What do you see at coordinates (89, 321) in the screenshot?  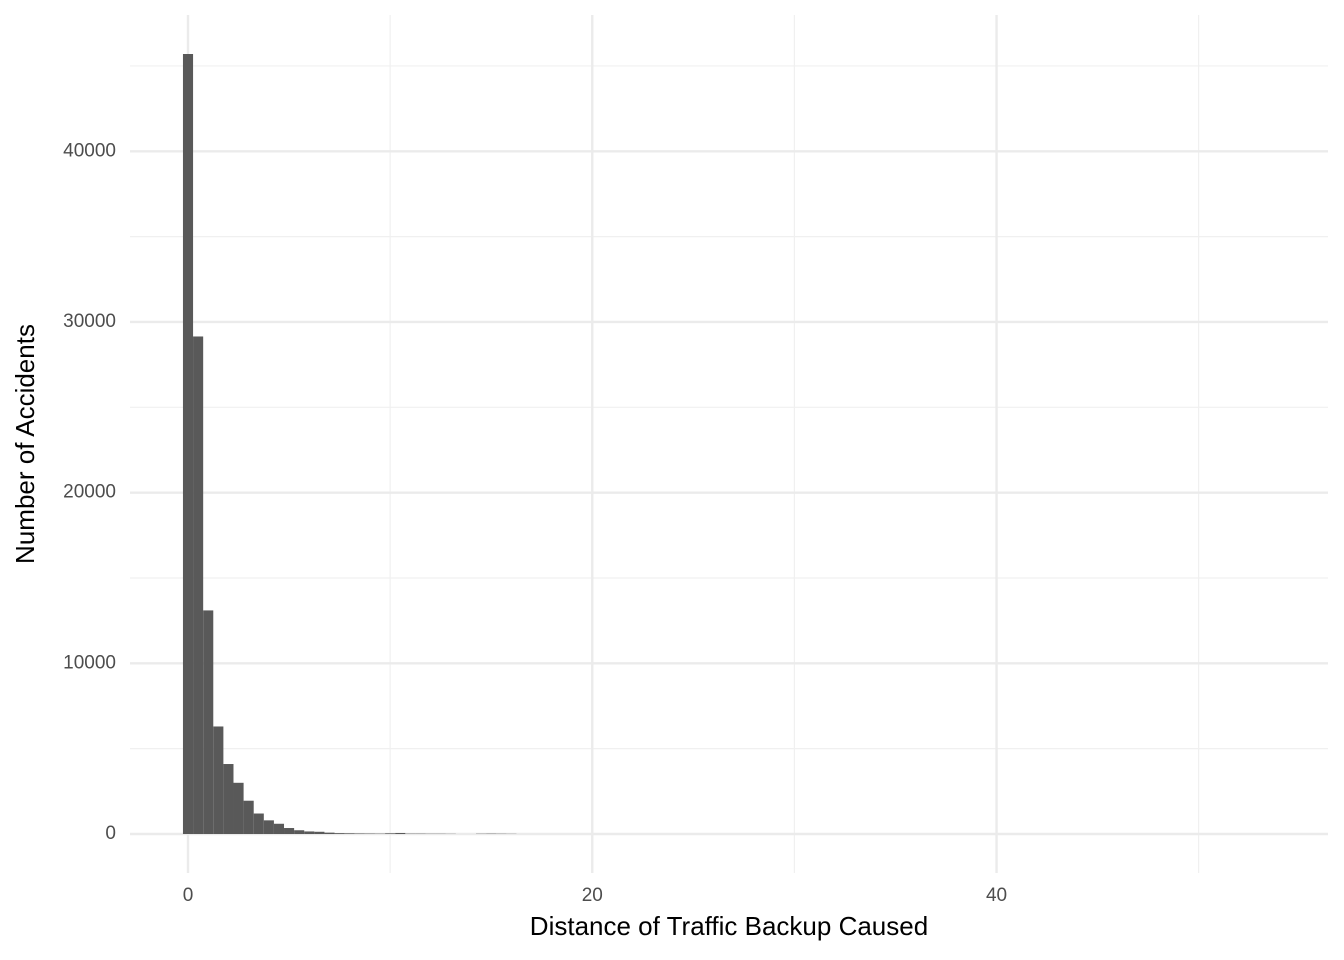 I see `y-tick-label: 30000` at bounding box center [89, 321].